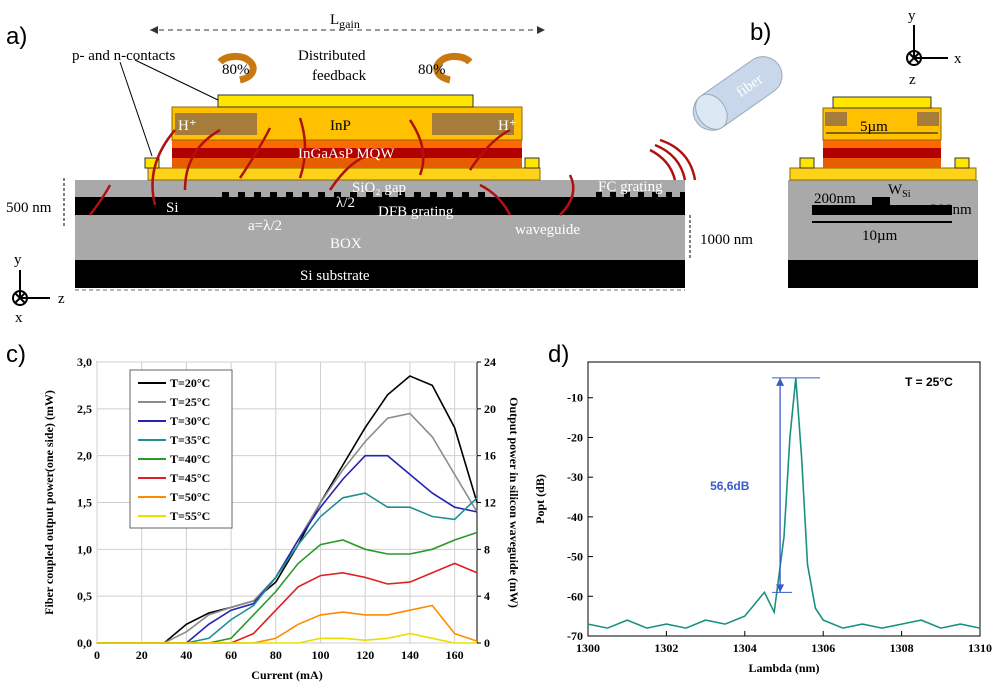 Image resolution: width=1001 pixels, height=693 pixels. What do you see at coordinates (16, 354) in the screenshot?
I see `panel-label: c)` at bounding box center [16, 354].